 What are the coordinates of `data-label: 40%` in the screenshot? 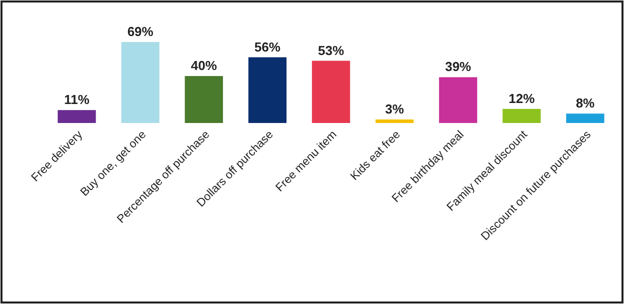 It's located at (204, 66).